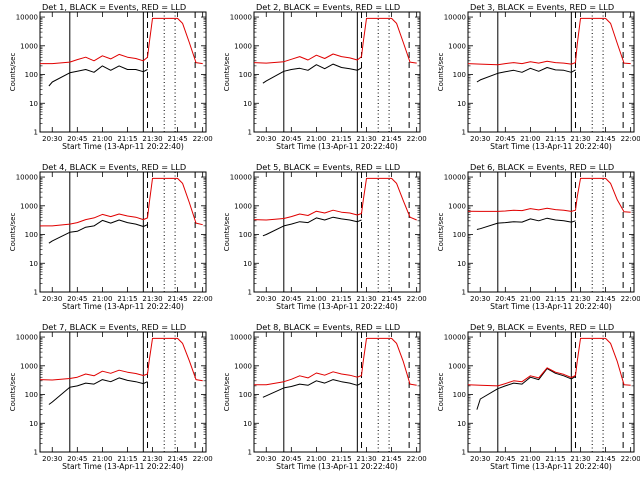 The image size is (640, 480). What do you see at coordinates (328, 7) in the screenshot?
I see `panel-title: Det 2, BLACK = Events, RED = LLD` at bounding box center [328, 7].